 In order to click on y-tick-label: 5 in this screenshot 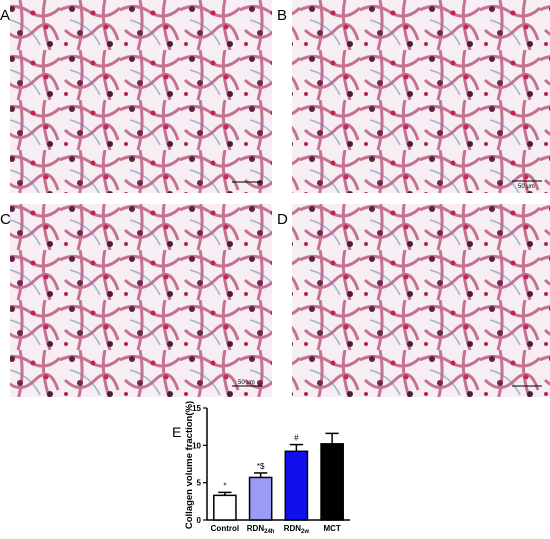, I will do `click(199, 483)`.